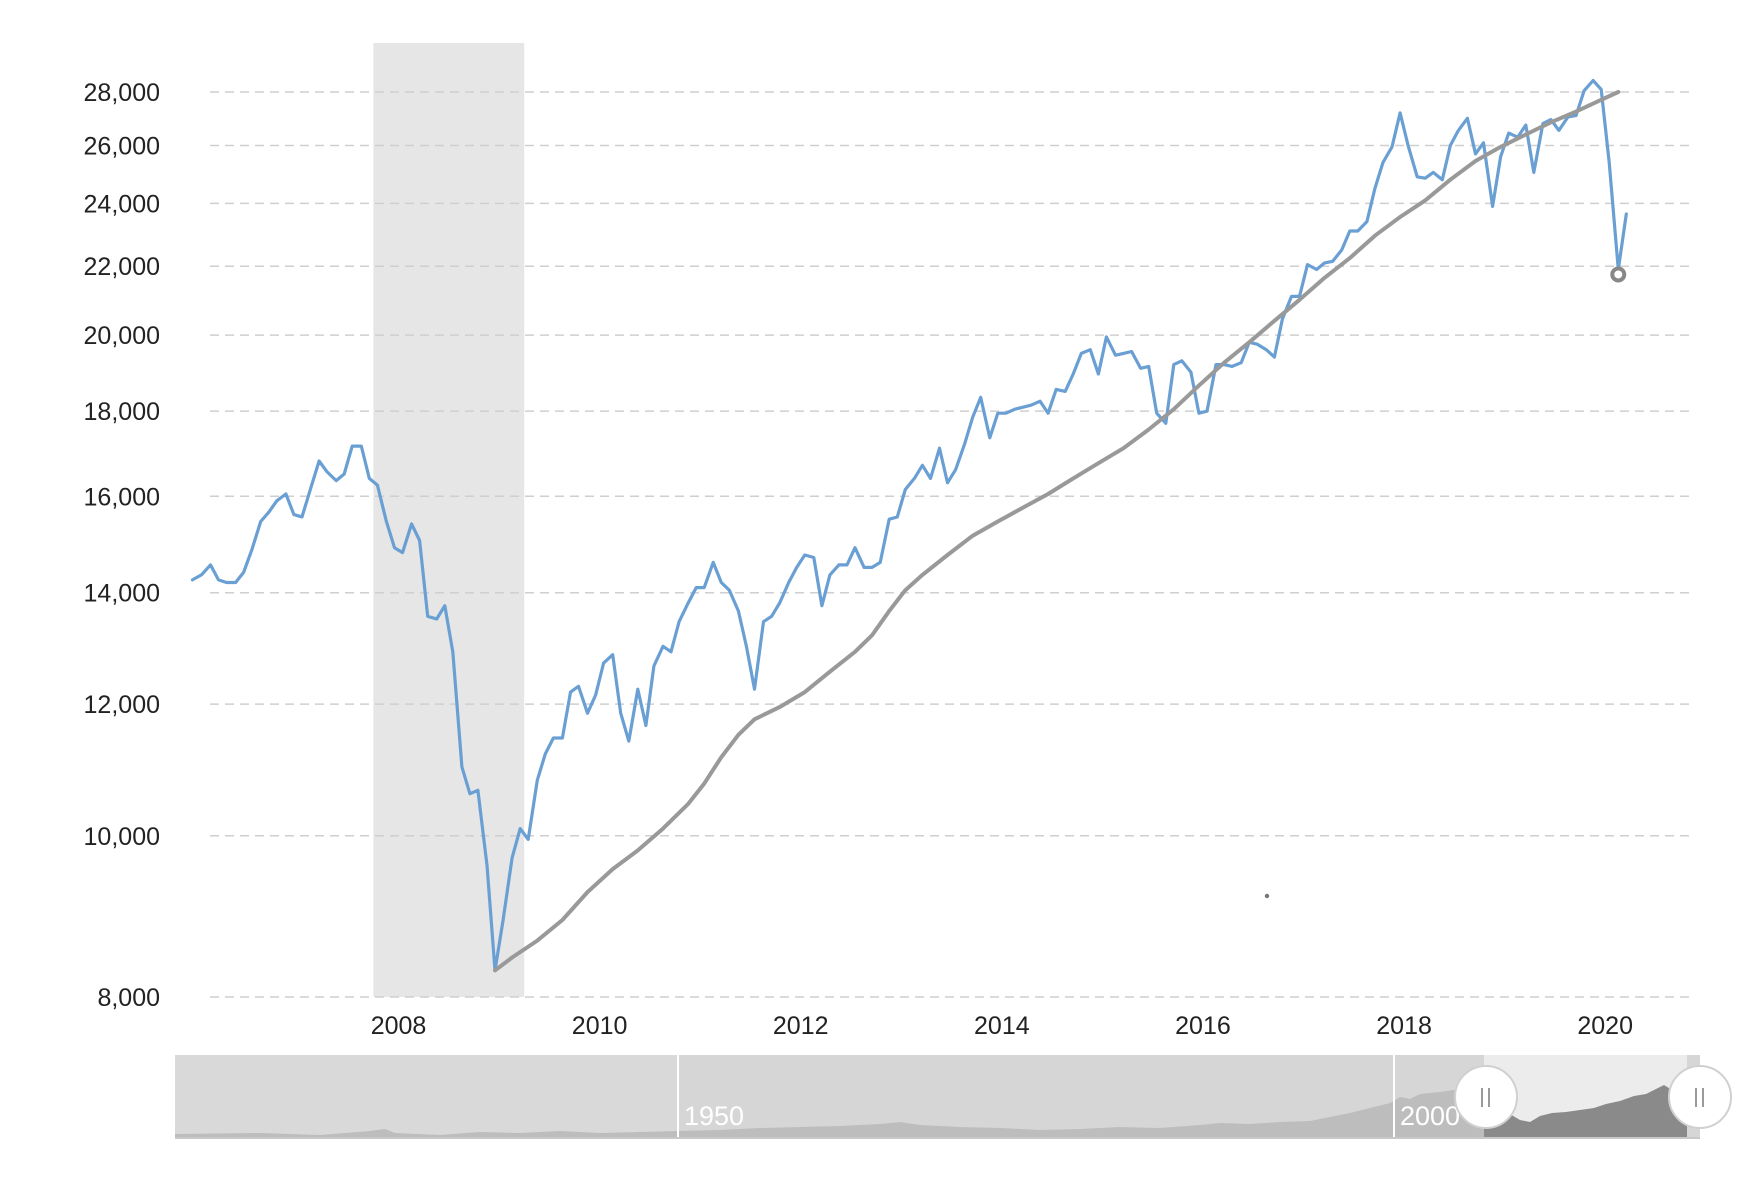 The image size is (1752, 1202). I want to click on end-marker, so click(1618, 274).